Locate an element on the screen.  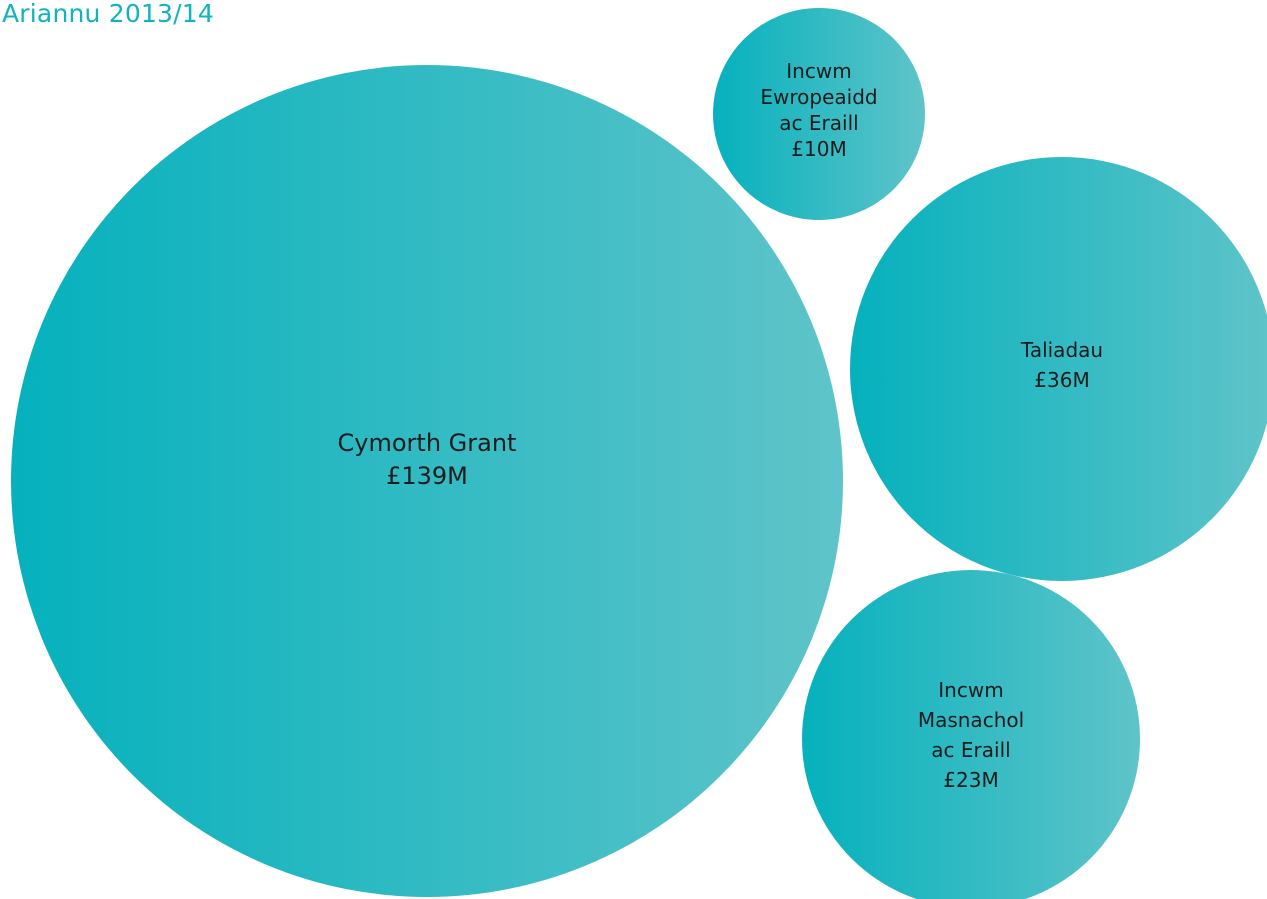
bubble-label-incwm-masnachol-ac-eraill: Incwm Masnachol ac Eraill £23M is located at coordinates (971, 735).